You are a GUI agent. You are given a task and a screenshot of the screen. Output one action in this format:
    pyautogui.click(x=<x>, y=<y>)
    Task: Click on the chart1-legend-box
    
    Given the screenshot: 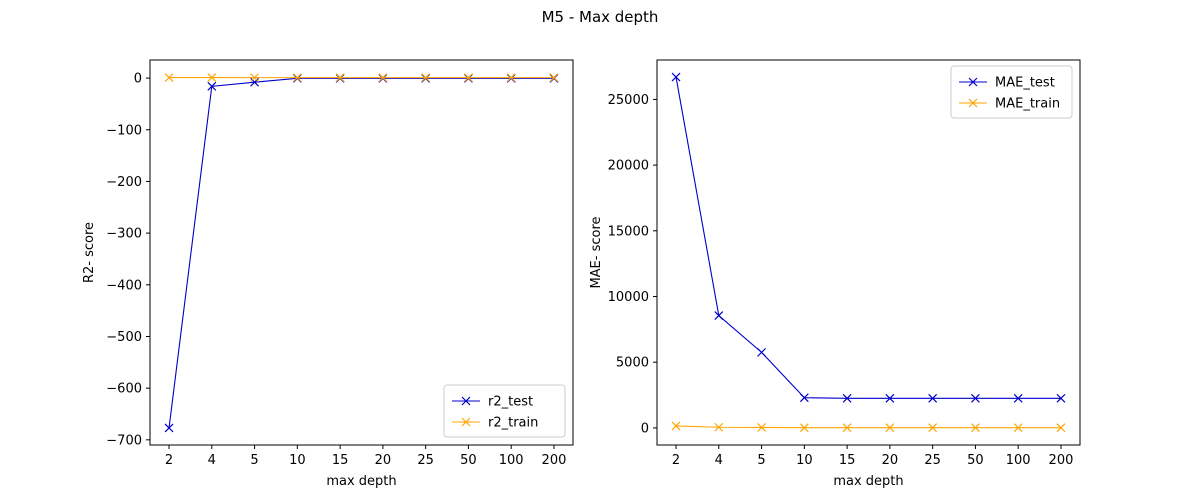 What is the action you would take?
    pyautogui.click(x=1011, y=92)
    